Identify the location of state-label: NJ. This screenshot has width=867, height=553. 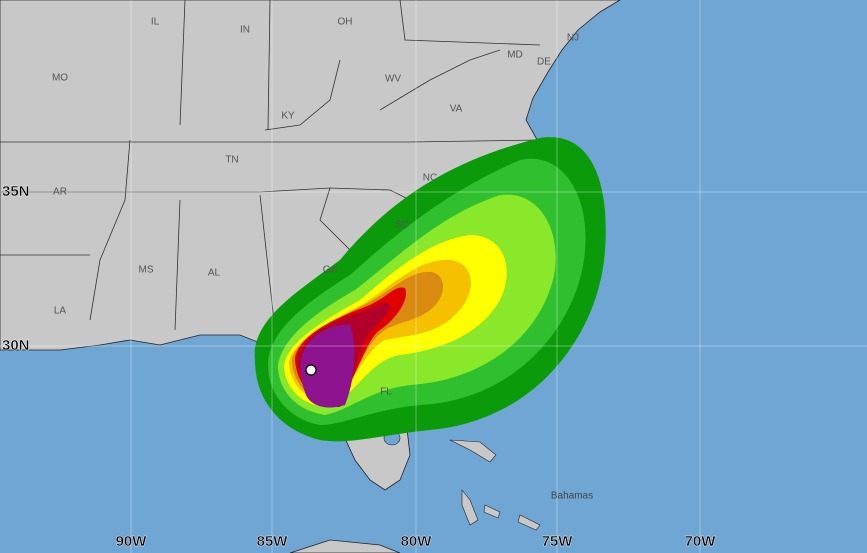
(573, 38).